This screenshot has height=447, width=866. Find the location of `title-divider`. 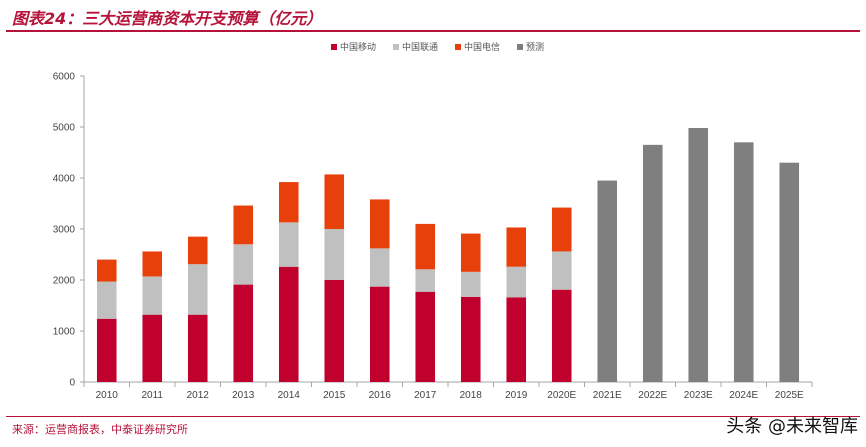

title-divider is located at coordinates (433, 31).